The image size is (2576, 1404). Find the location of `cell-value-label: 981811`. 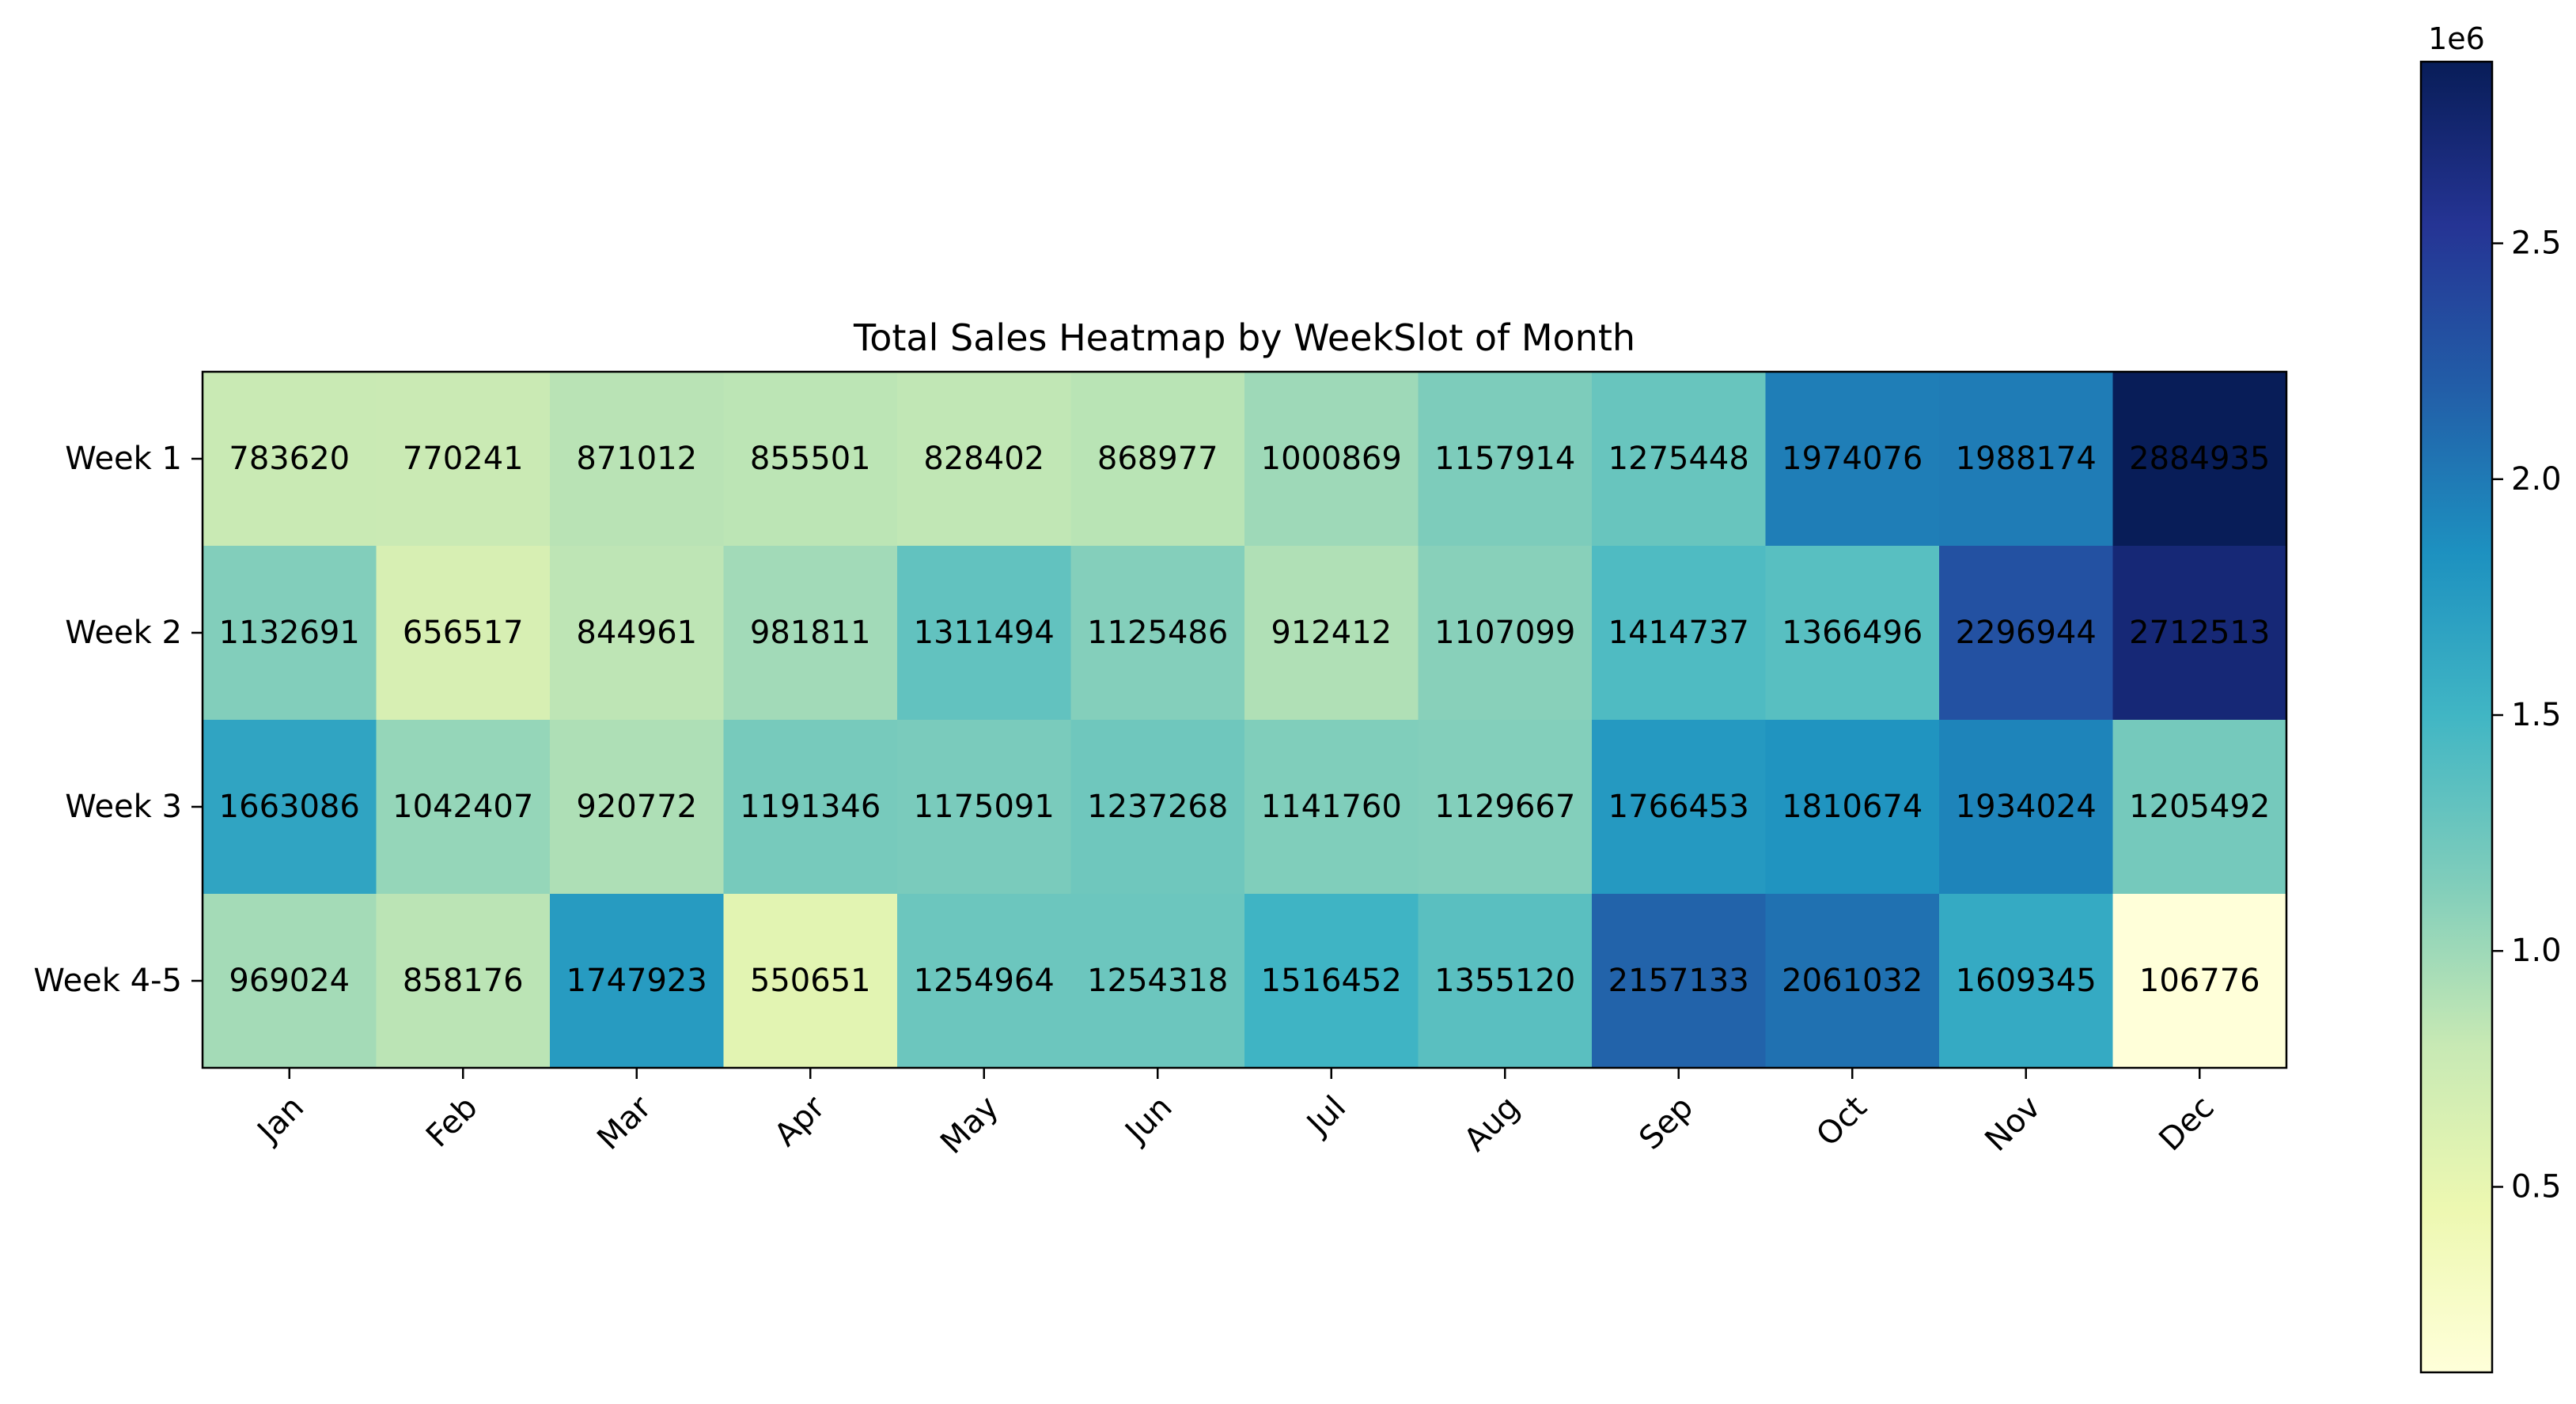

cell-value-label: 981811 is located at coordinates (810, 633).